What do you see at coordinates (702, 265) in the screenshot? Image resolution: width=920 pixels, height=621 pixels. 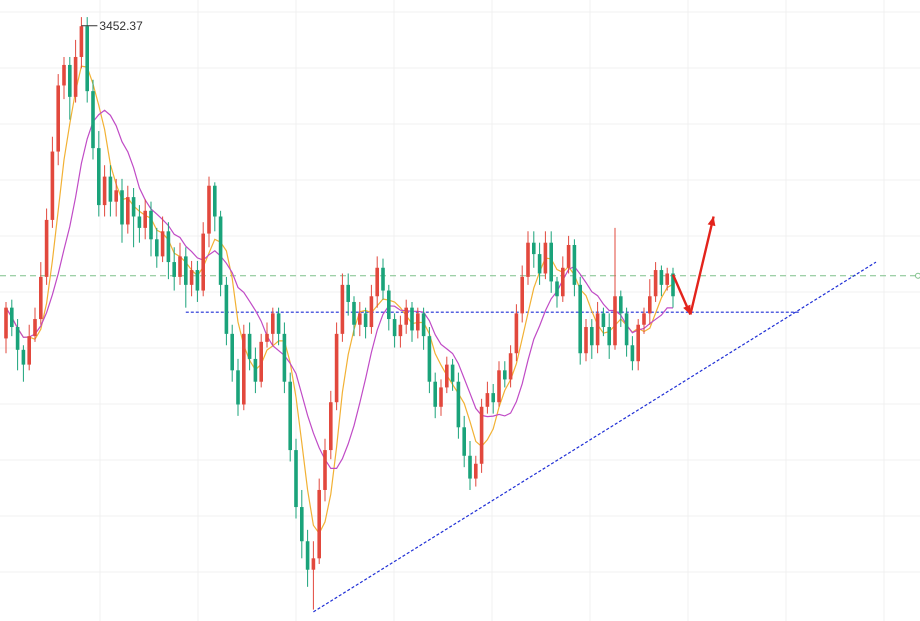 I see `forecast-arrow-line` at bounding box center [702, 265].